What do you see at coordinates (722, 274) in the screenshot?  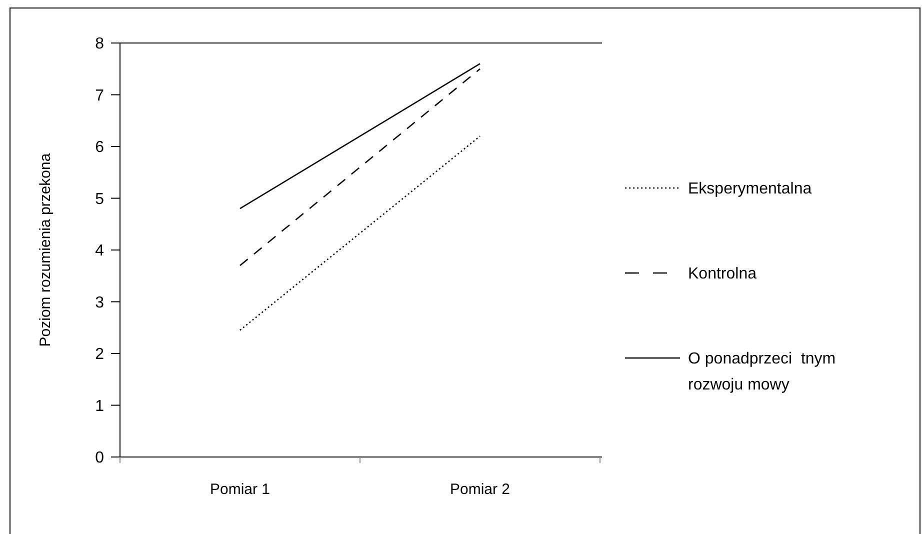 I see `legend-label: Kontrolna` at bounding box center [722, 274].